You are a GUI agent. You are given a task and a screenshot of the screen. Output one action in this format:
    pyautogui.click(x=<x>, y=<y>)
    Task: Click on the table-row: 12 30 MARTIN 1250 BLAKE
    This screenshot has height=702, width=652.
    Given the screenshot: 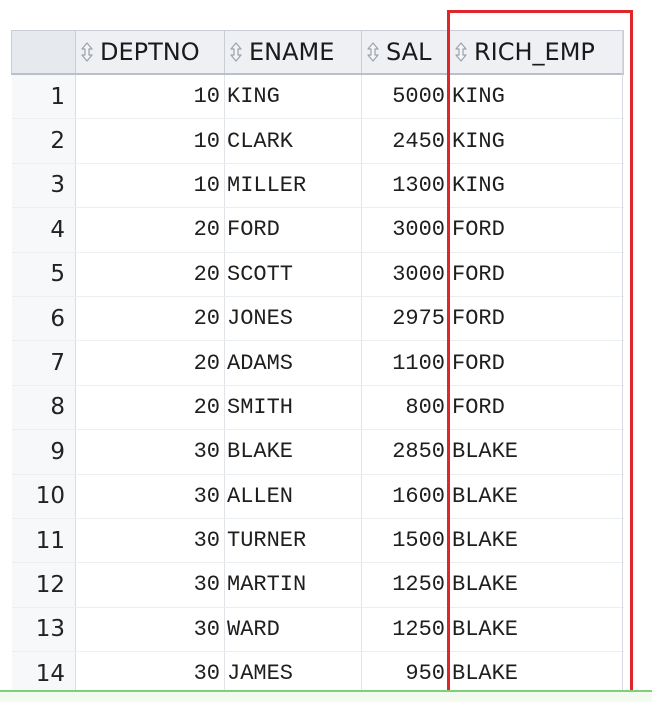 What is the action you would take?
    pyautogui.click(x=317, y=585)
    